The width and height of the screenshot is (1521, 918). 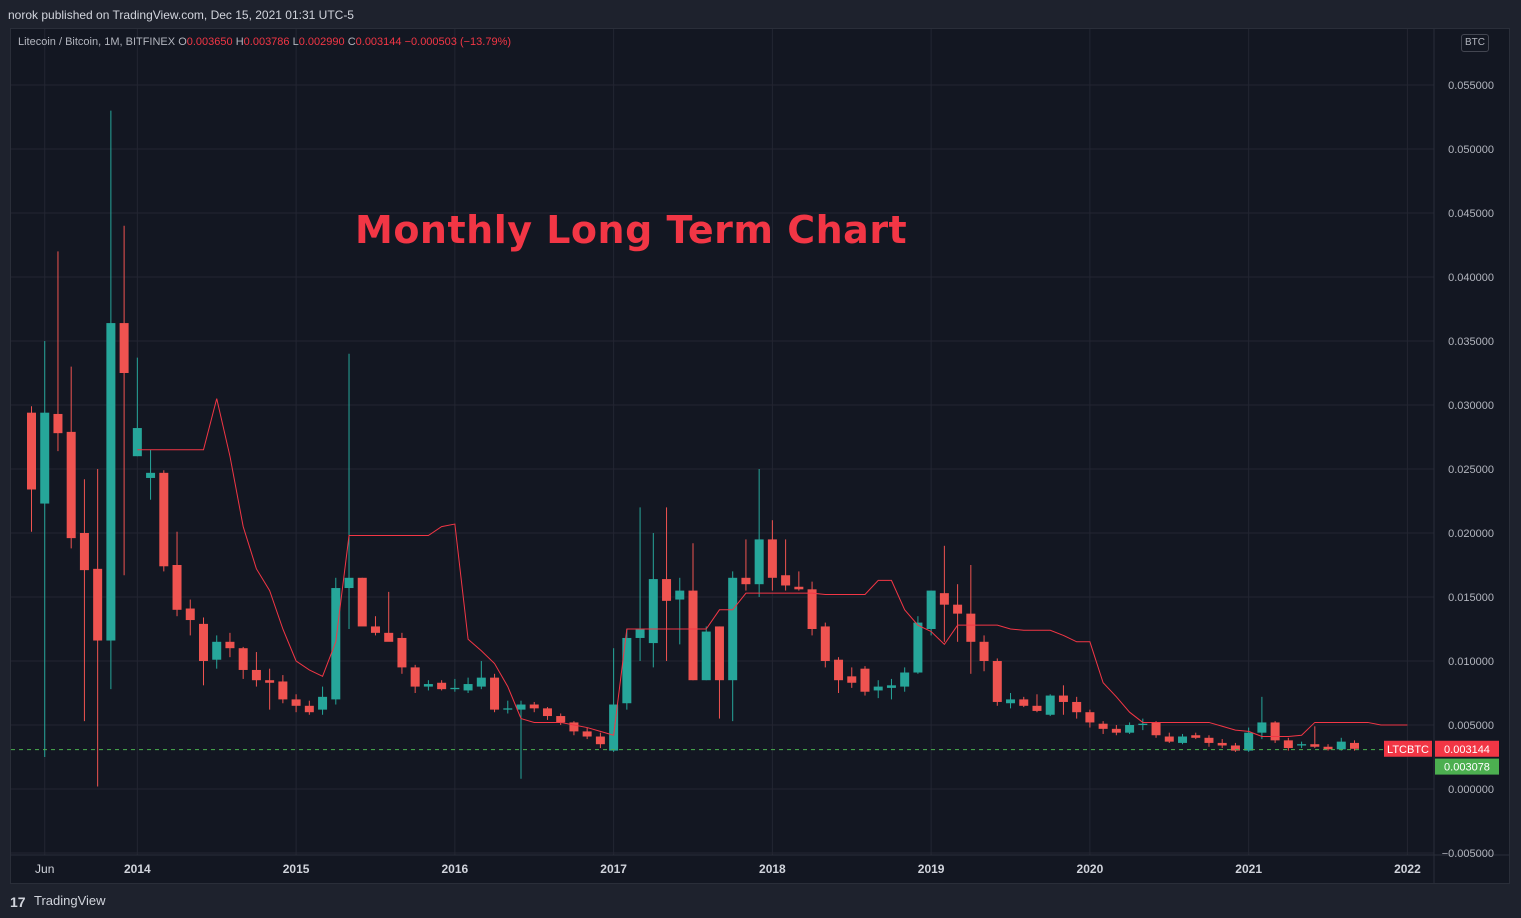 I want to click on tradingview-logo-icon: 17, so click(x=18, y=902).